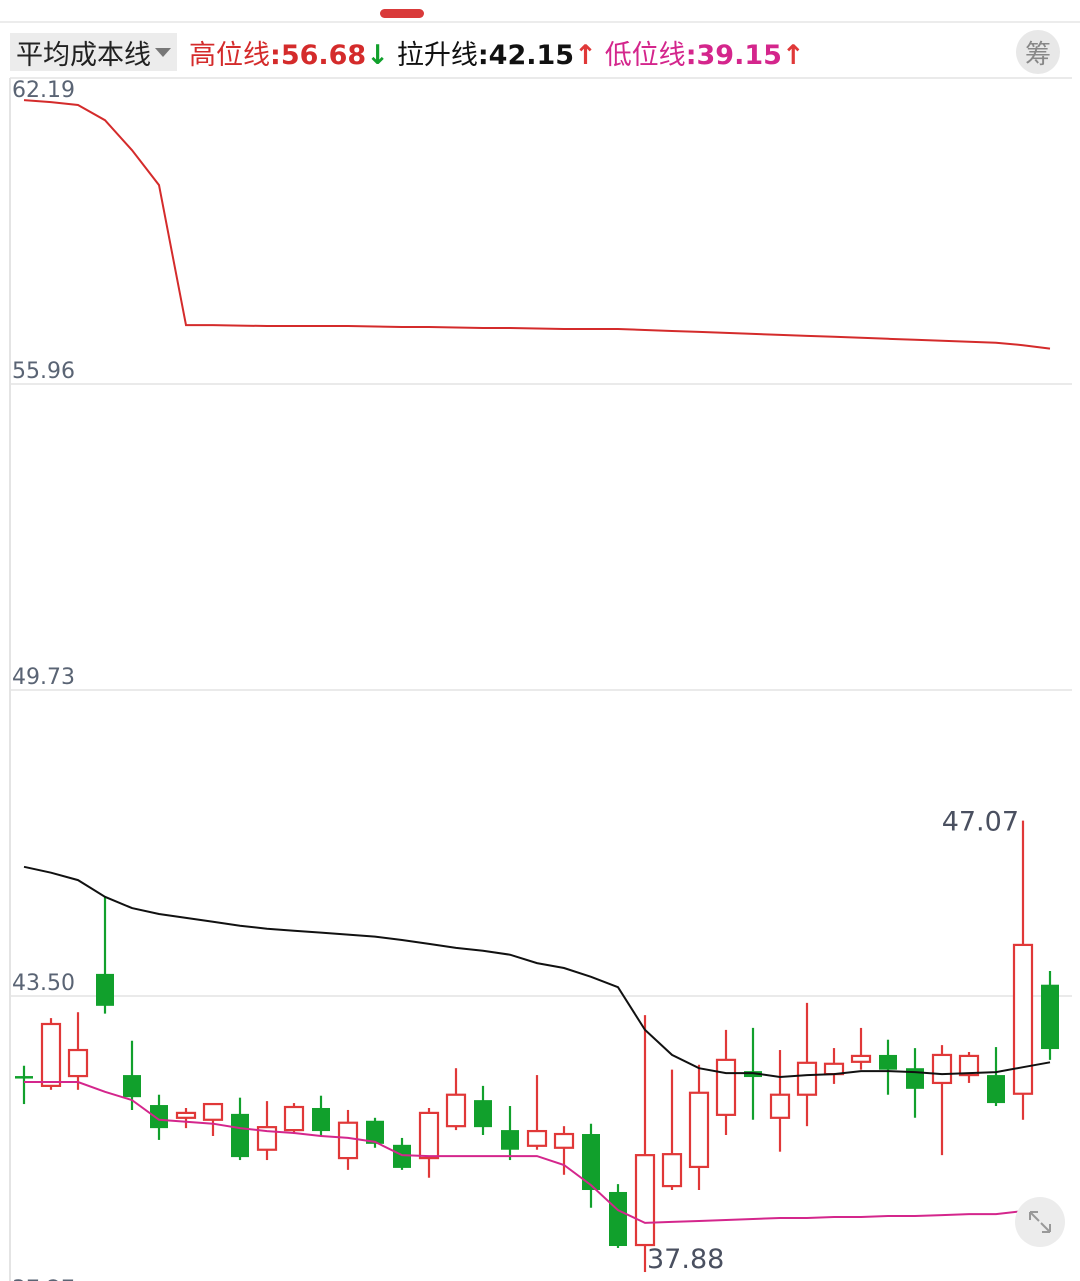 The height and width of the screenshot is (1281, 1080). Describe the element at coordinates (43, 983) in the screenshot. I see `y-tick-label: 43.50` at that location.